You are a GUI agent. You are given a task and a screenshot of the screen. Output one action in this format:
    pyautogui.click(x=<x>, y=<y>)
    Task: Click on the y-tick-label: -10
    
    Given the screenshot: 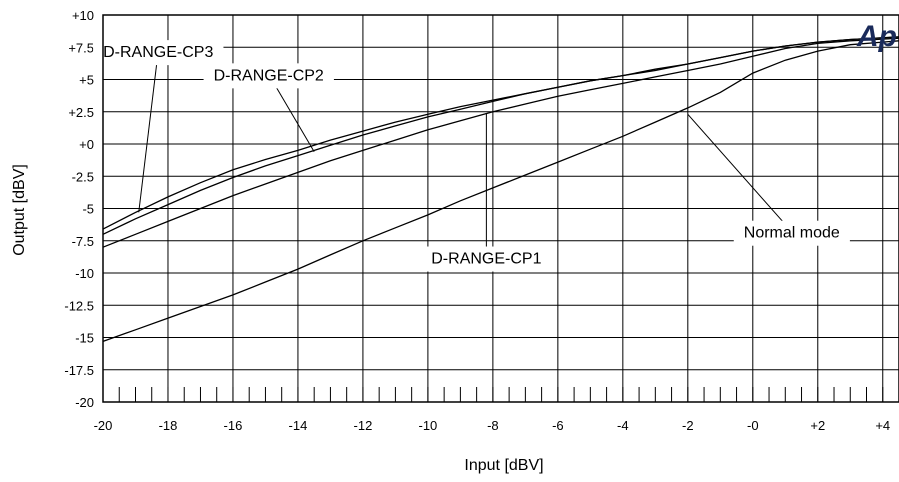 What is the action you would take?
    pyautogui.click(x=84, y=273)
    